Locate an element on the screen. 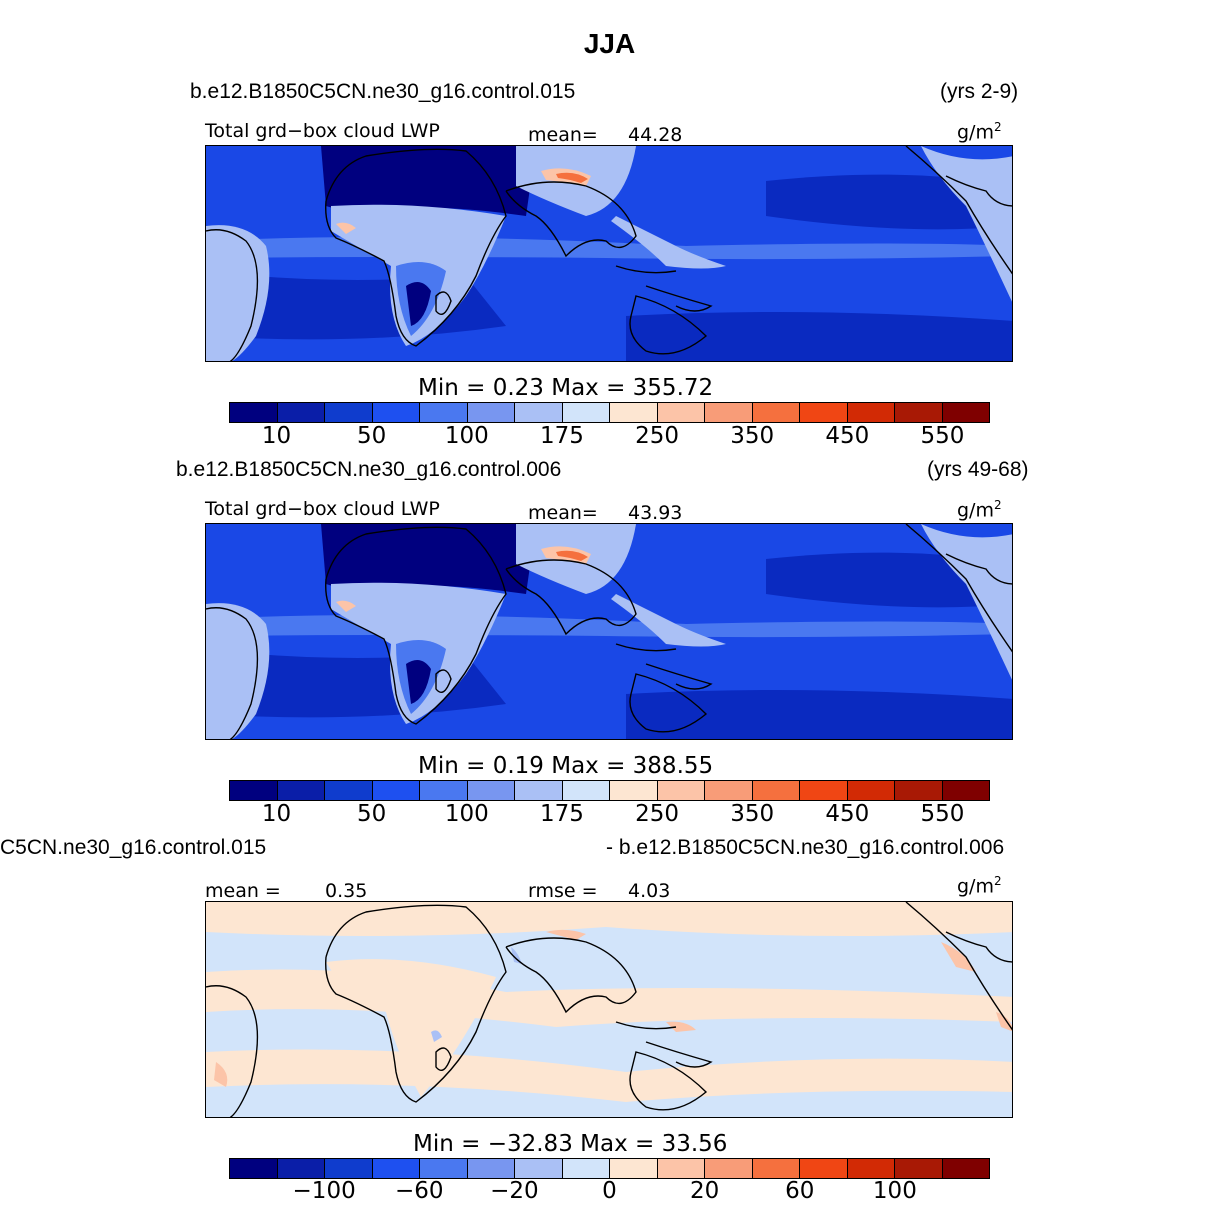 This screenshot has width=1219, height=1216. panel3-units: g/m2 is located at coordinates (979, 886).